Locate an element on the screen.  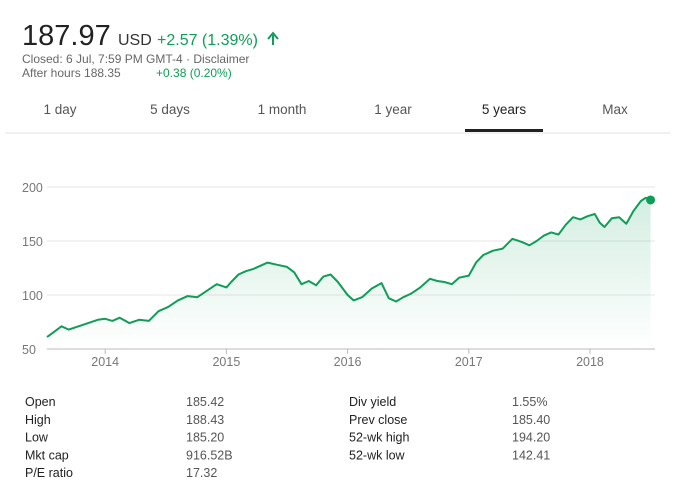
x-tick-label: 2018 is located at coordinates (590, 362).